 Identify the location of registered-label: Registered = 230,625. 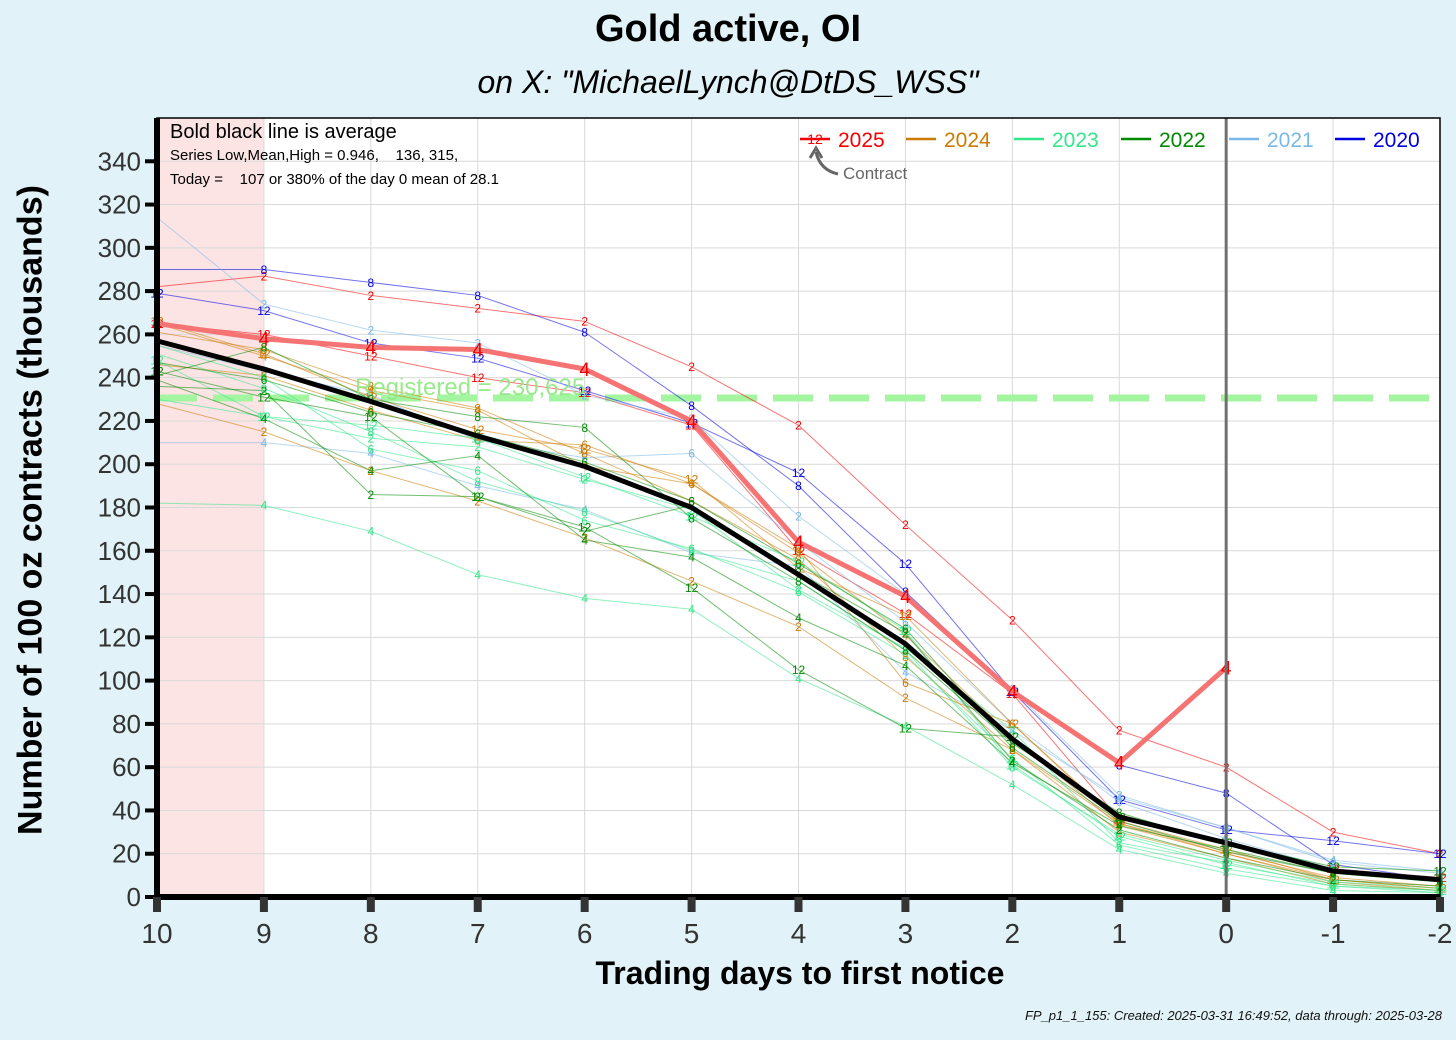
(470, 387).